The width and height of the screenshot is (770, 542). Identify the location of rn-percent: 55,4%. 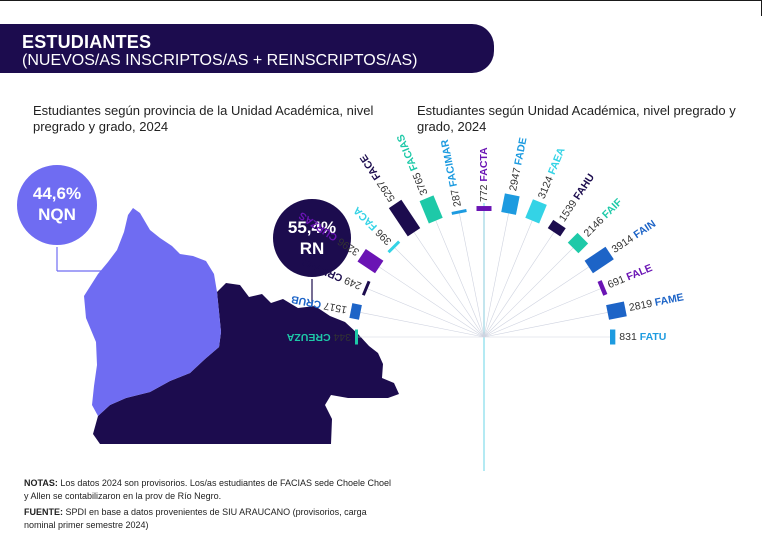
(312, 227).